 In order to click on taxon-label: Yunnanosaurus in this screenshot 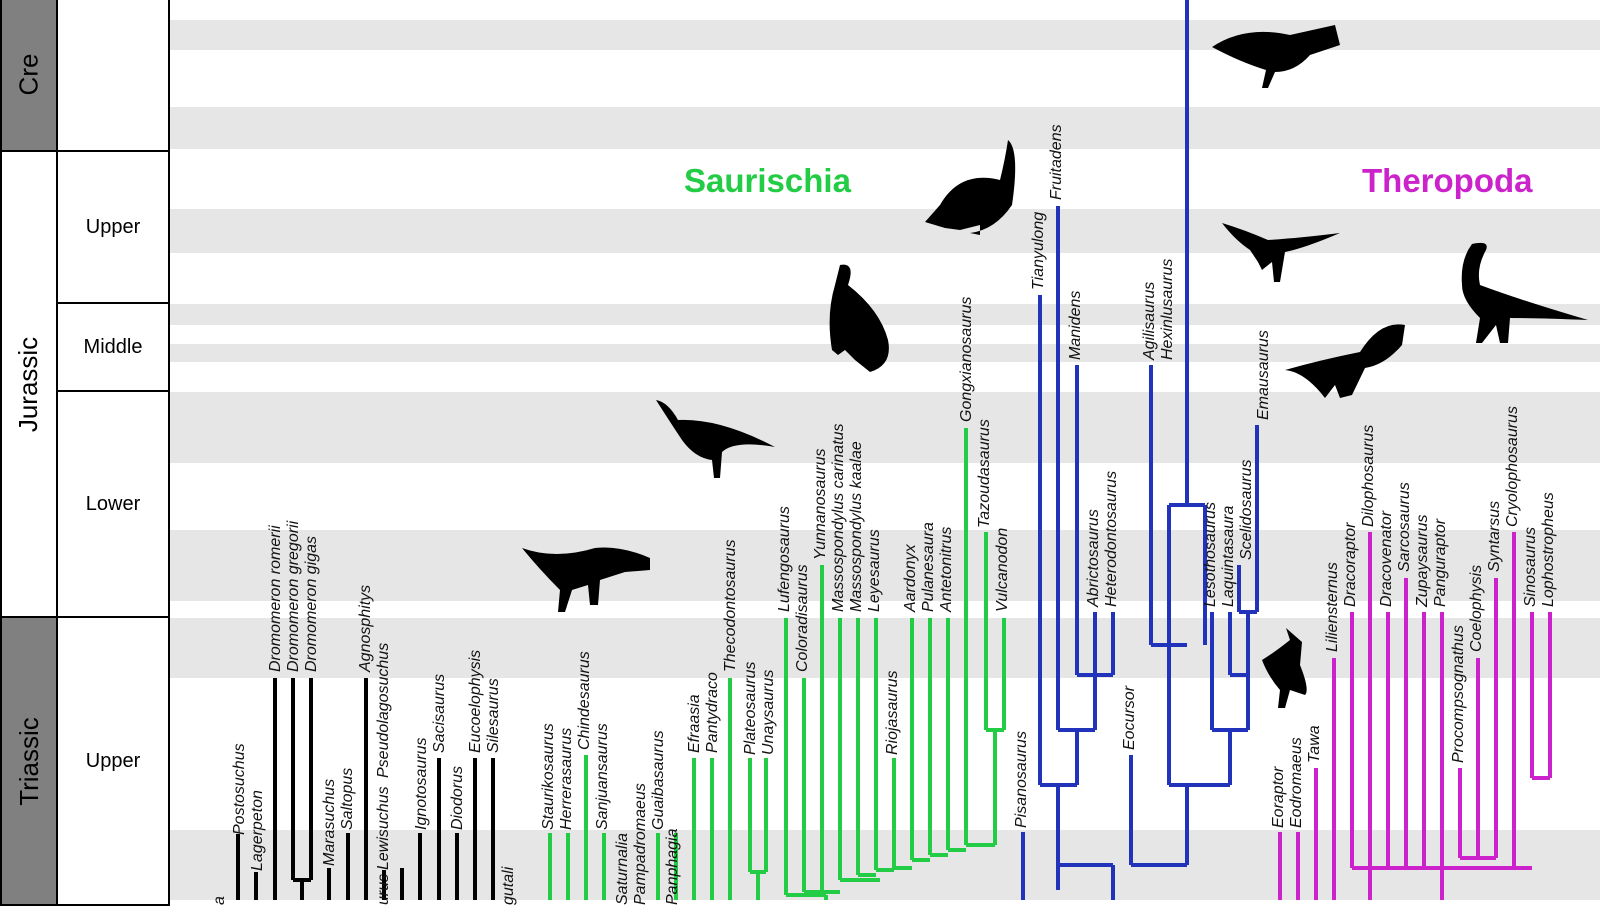, I will do `click(820, 504)`.